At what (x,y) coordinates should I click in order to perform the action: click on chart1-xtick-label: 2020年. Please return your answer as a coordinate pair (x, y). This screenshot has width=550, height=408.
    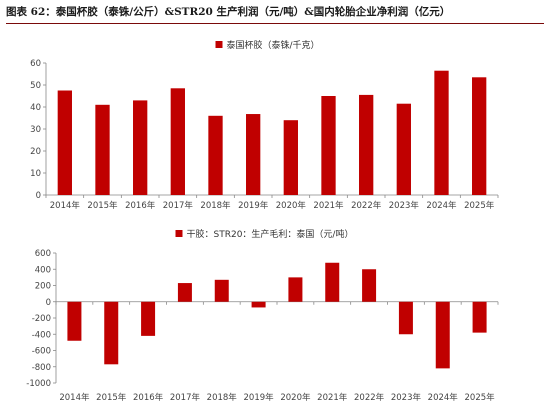
    Looking at the image, I should click on (291, 205).